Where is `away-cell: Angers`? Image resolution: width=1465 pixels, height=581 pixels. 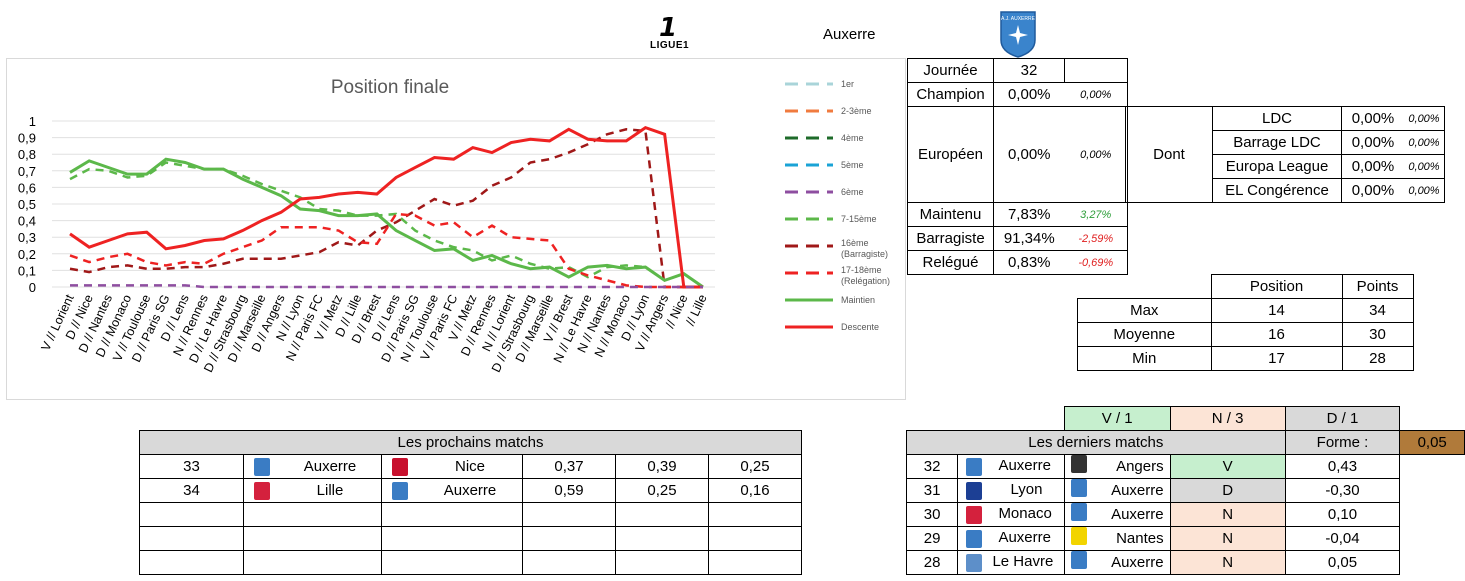
away-cell: Angers is located at coordinates (1117, 466).